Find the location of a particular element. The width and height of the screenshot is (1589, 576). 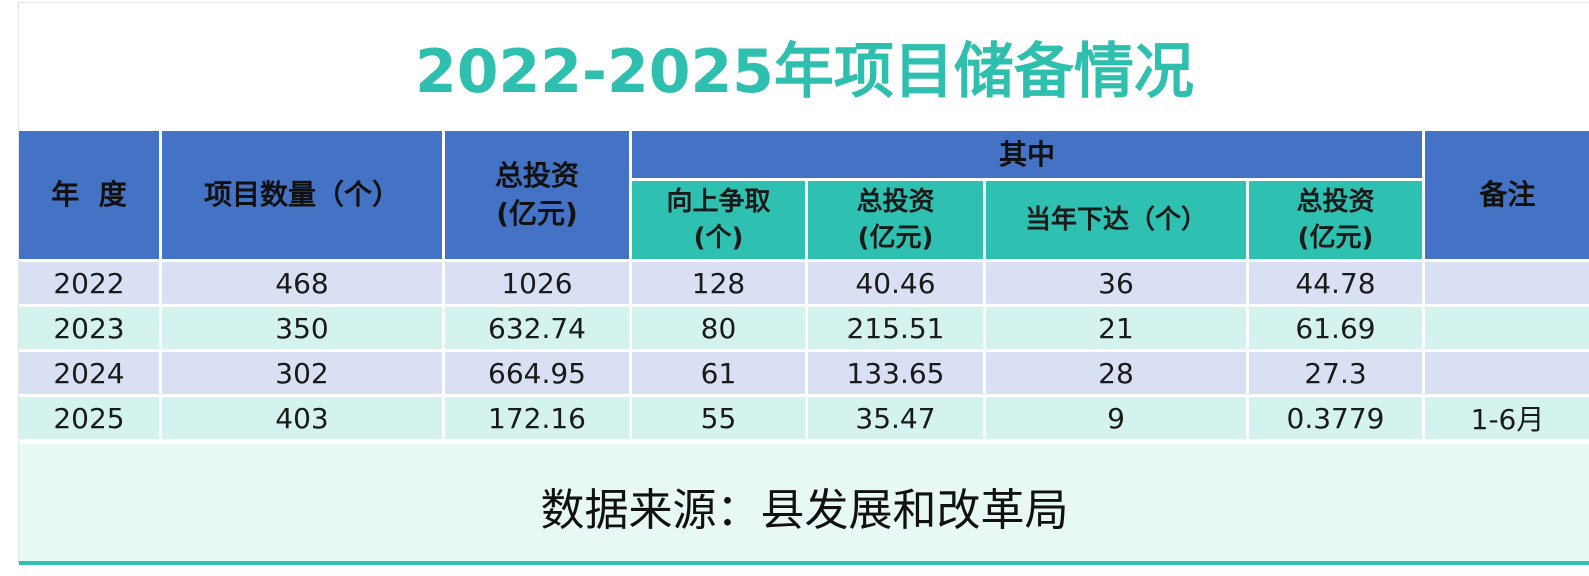

cell-upward: 80 is located at coordinates (720, 329).